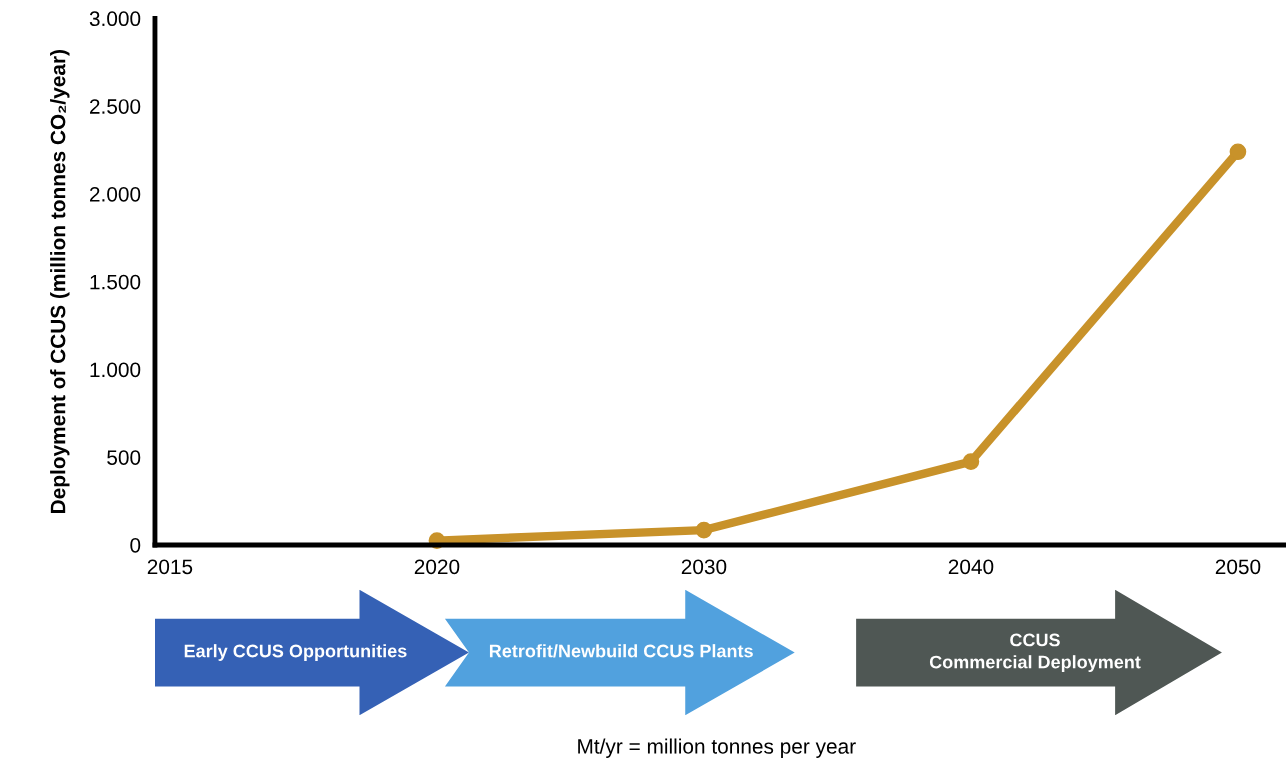 The width and height of the screenshot is (1286, 765). I want to click on text: Early CCUS Opportunities, so click(295, 652).